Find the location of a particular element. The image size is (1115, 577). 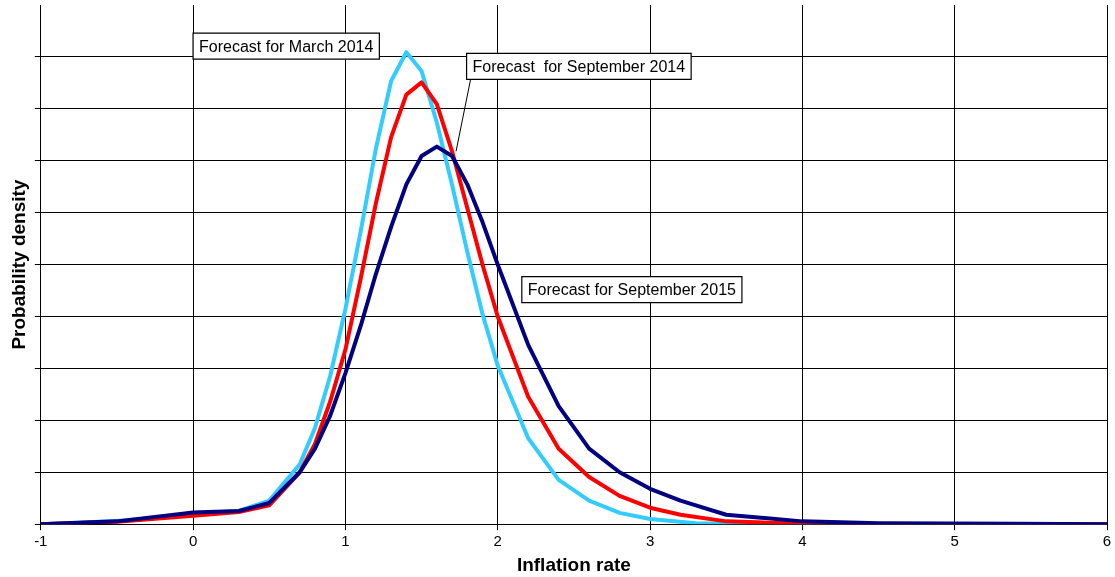

x-tick-label: 1 is located at coordinates (345, 541).